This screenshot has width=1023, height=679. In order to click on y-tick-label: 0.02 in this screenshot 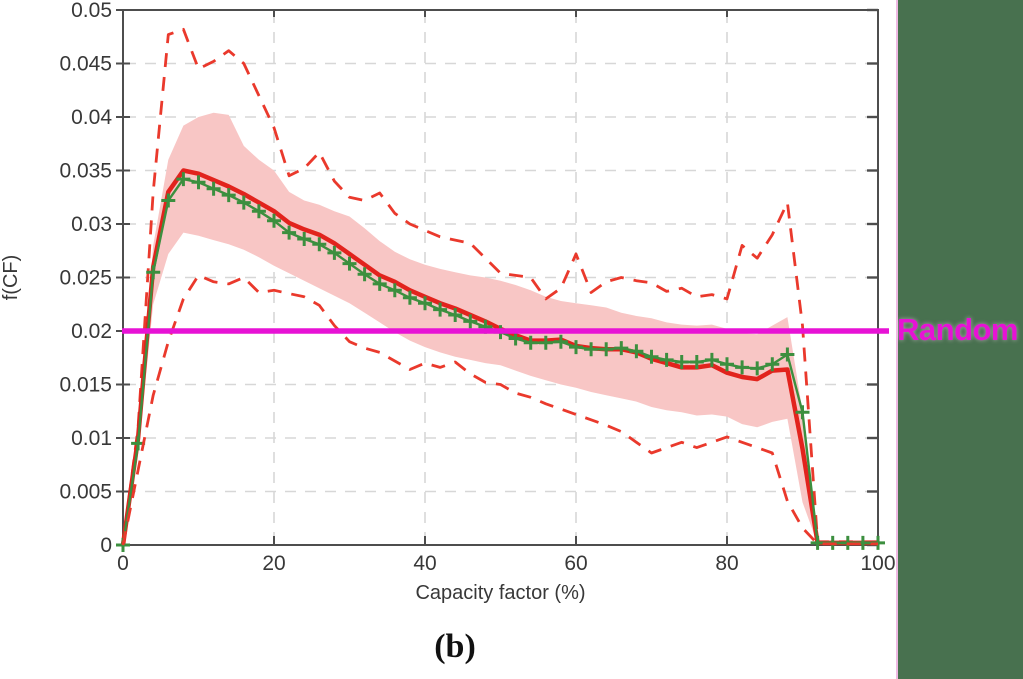, I will do `click(91, 331)`.